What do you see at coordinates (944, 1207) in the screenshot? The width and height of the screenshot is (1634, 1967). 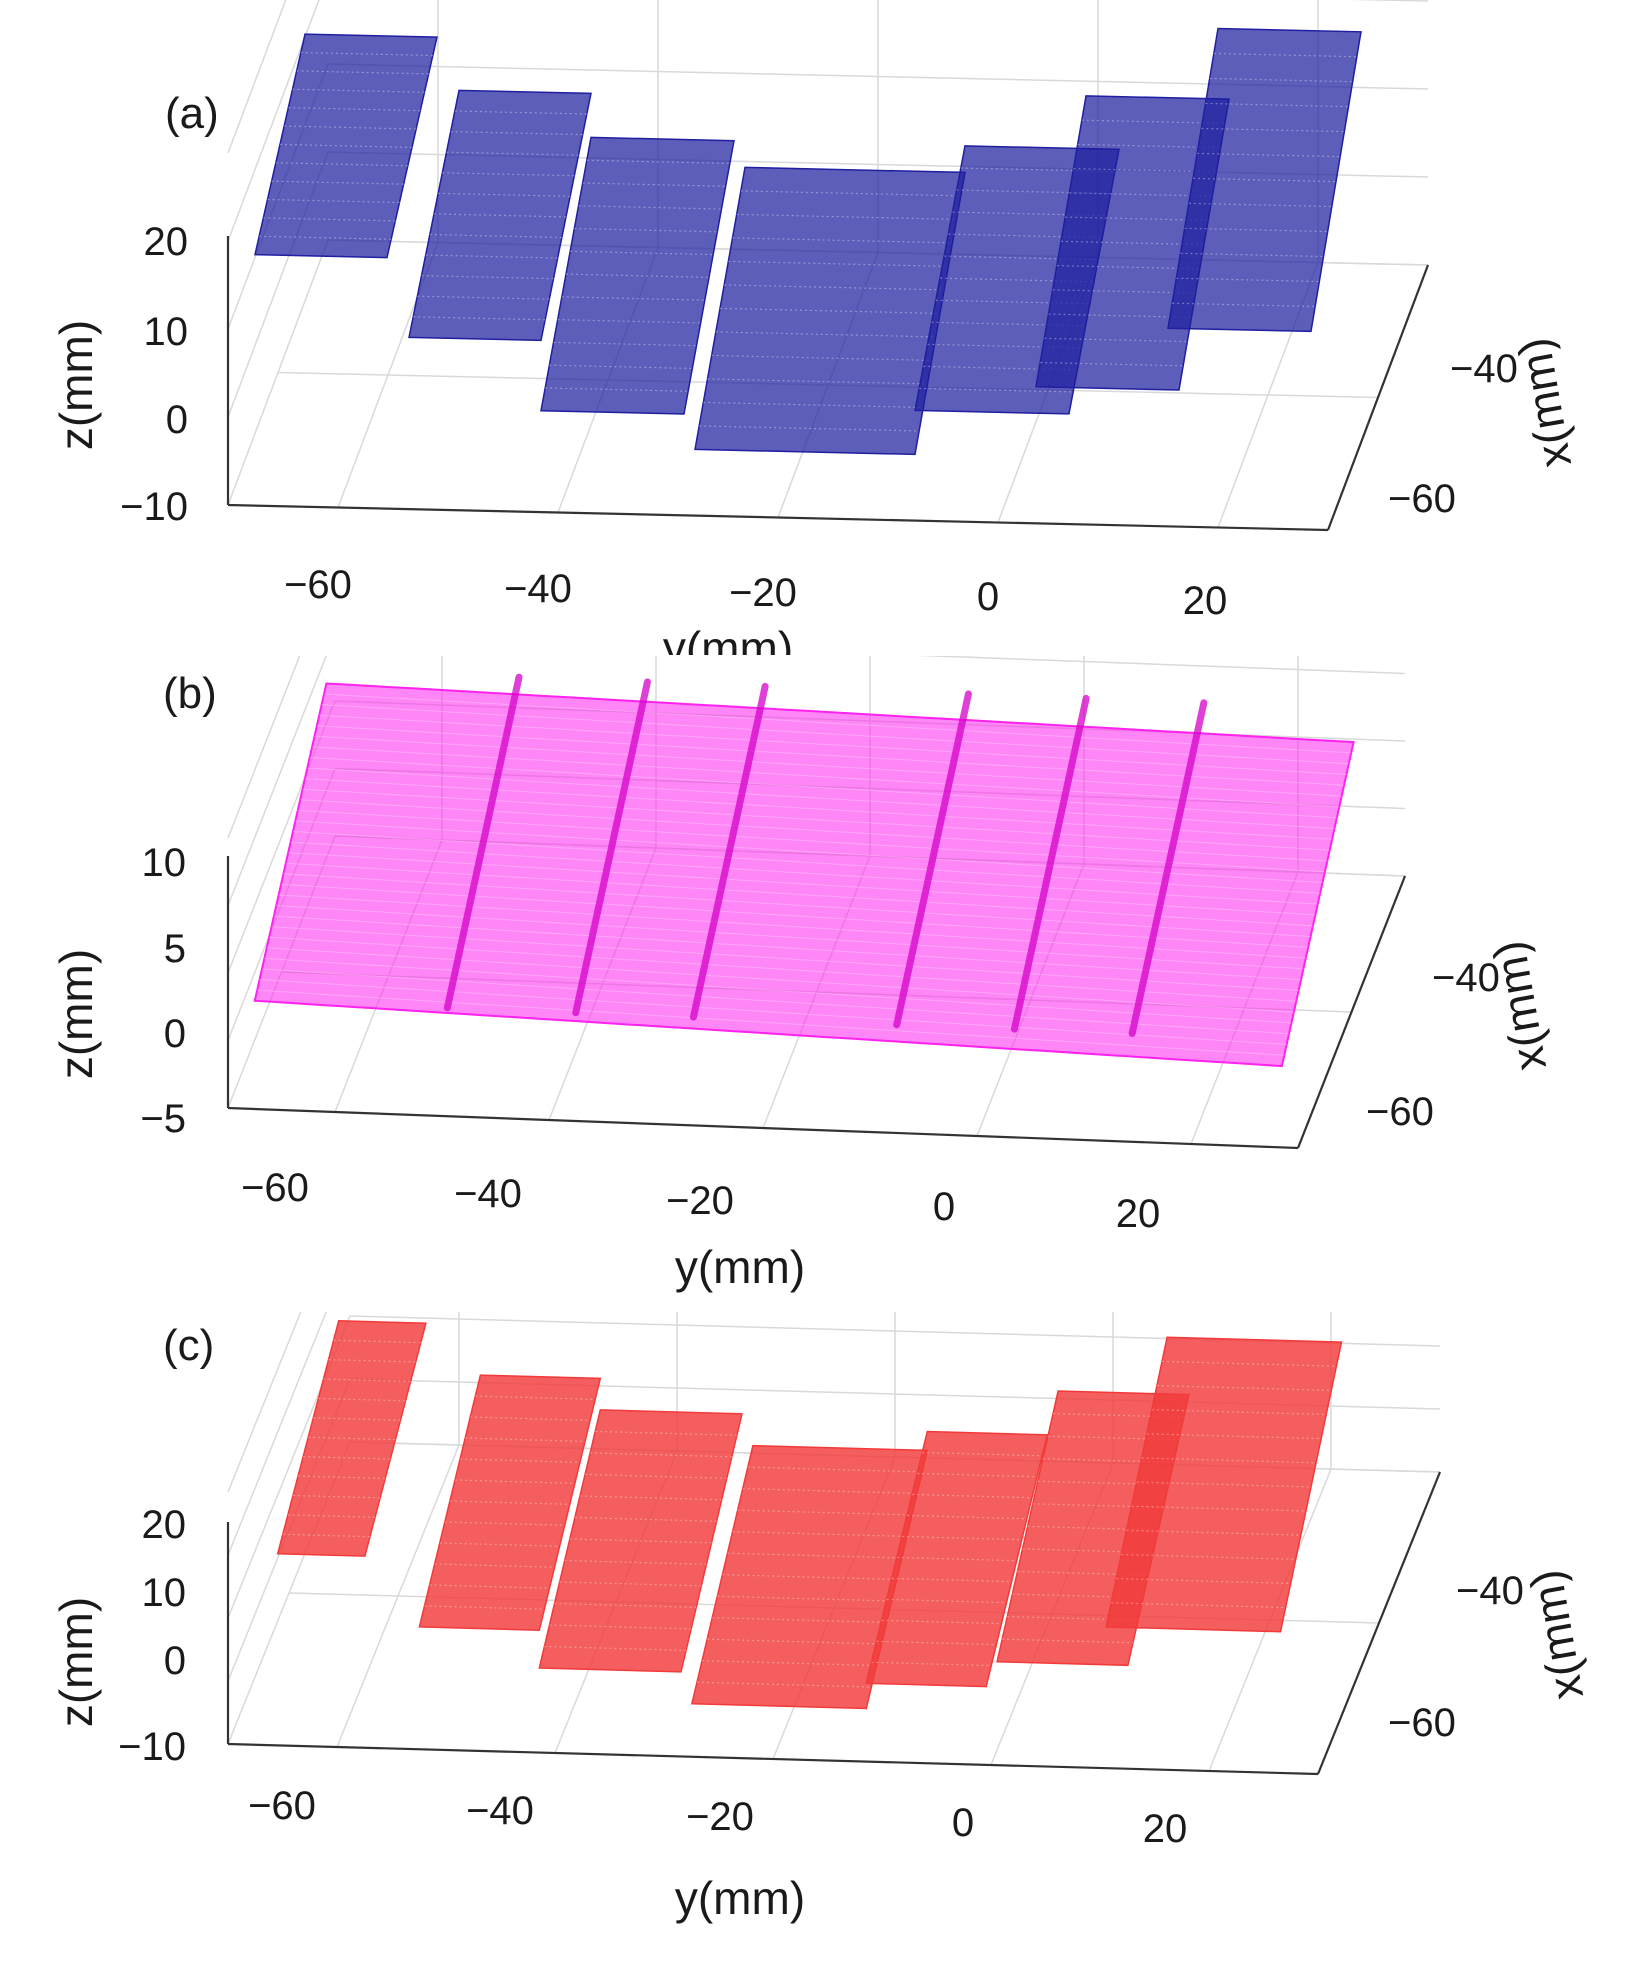 I see `panel-b-y-tick: 0` at bounding box center [944, 1207].